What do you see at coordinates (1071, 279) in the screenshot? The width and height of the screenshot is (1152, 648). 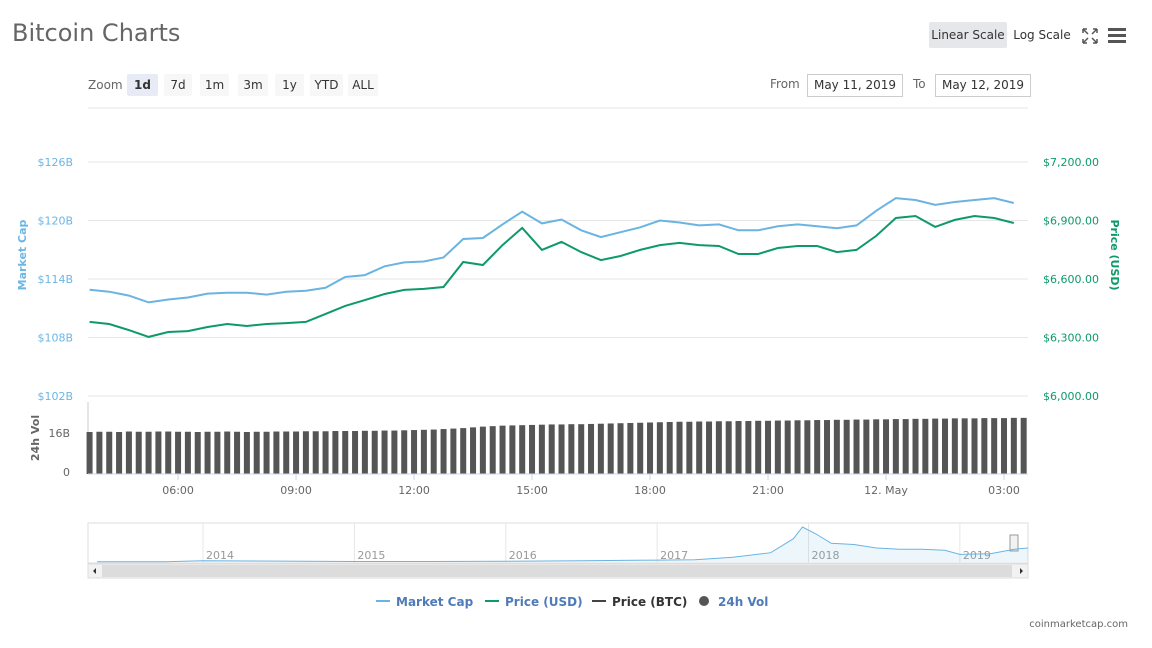 I see `y2-tick-label: $6,600.00` at bounding box center [1071, 279].